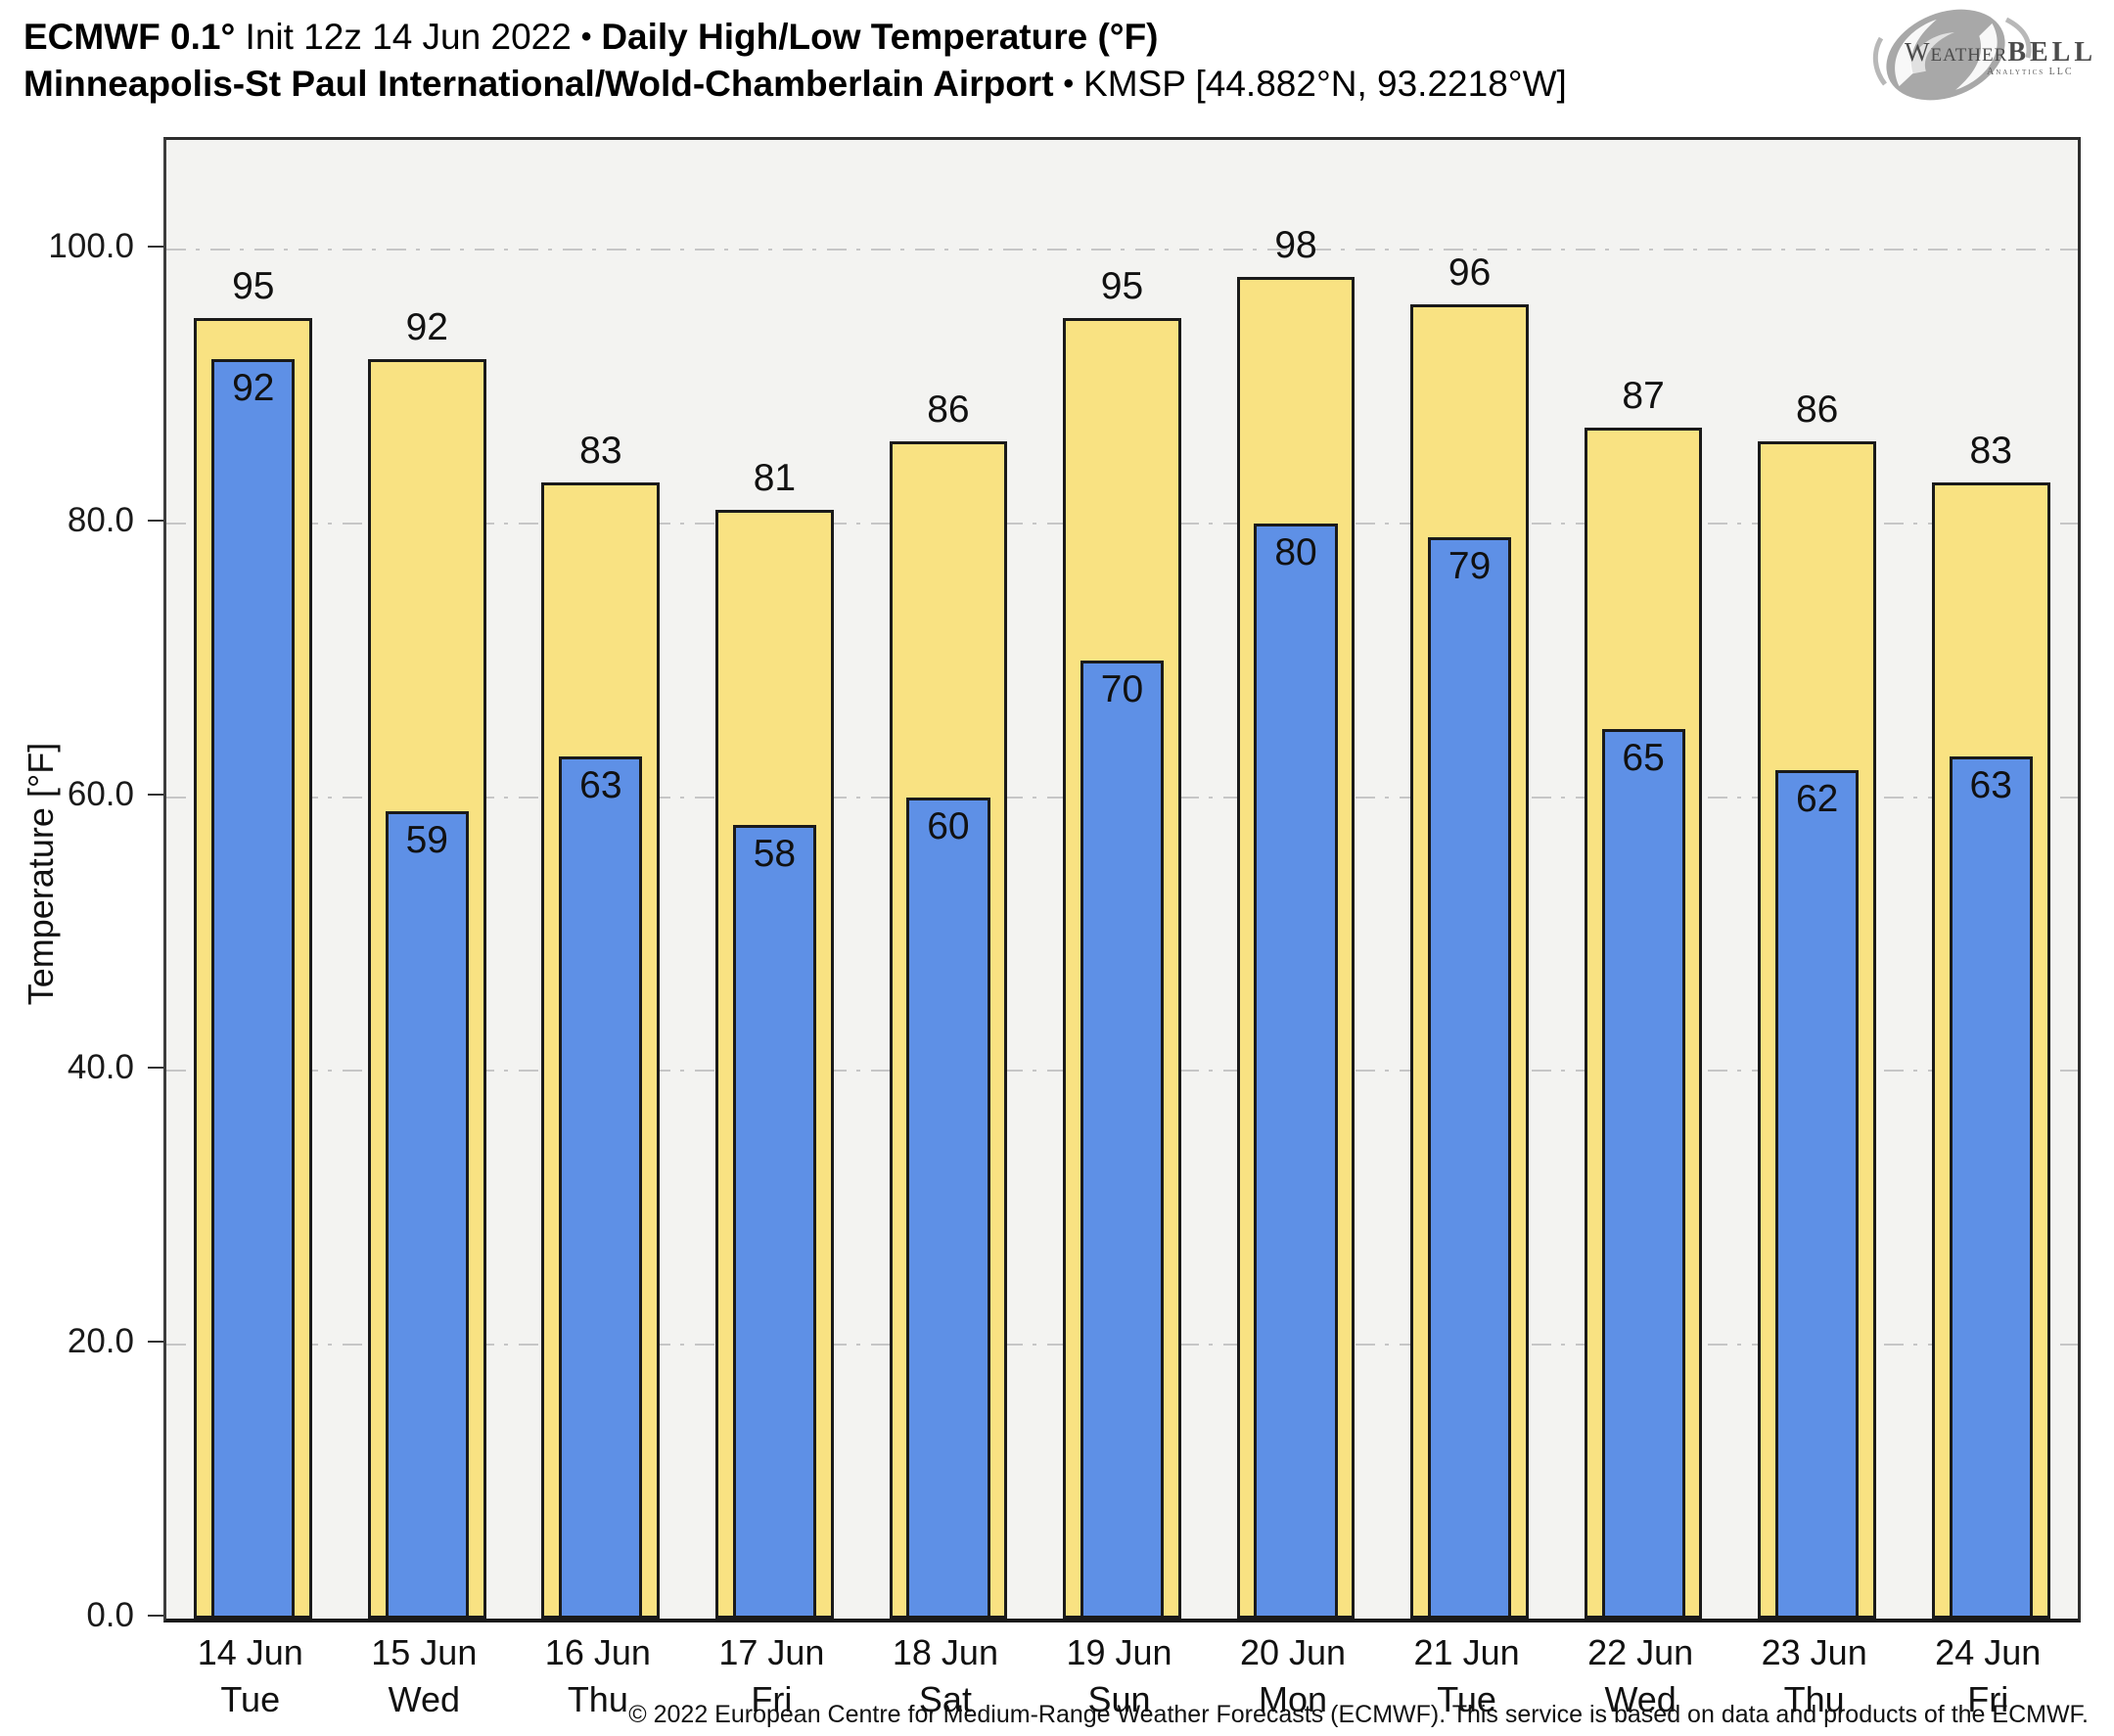 The width and height of the screenshot is (2114, 1736). Describe the element at coordinates (130, 37) in the screenshot. I see `model-name: ECMWF 0.1°` at that location.